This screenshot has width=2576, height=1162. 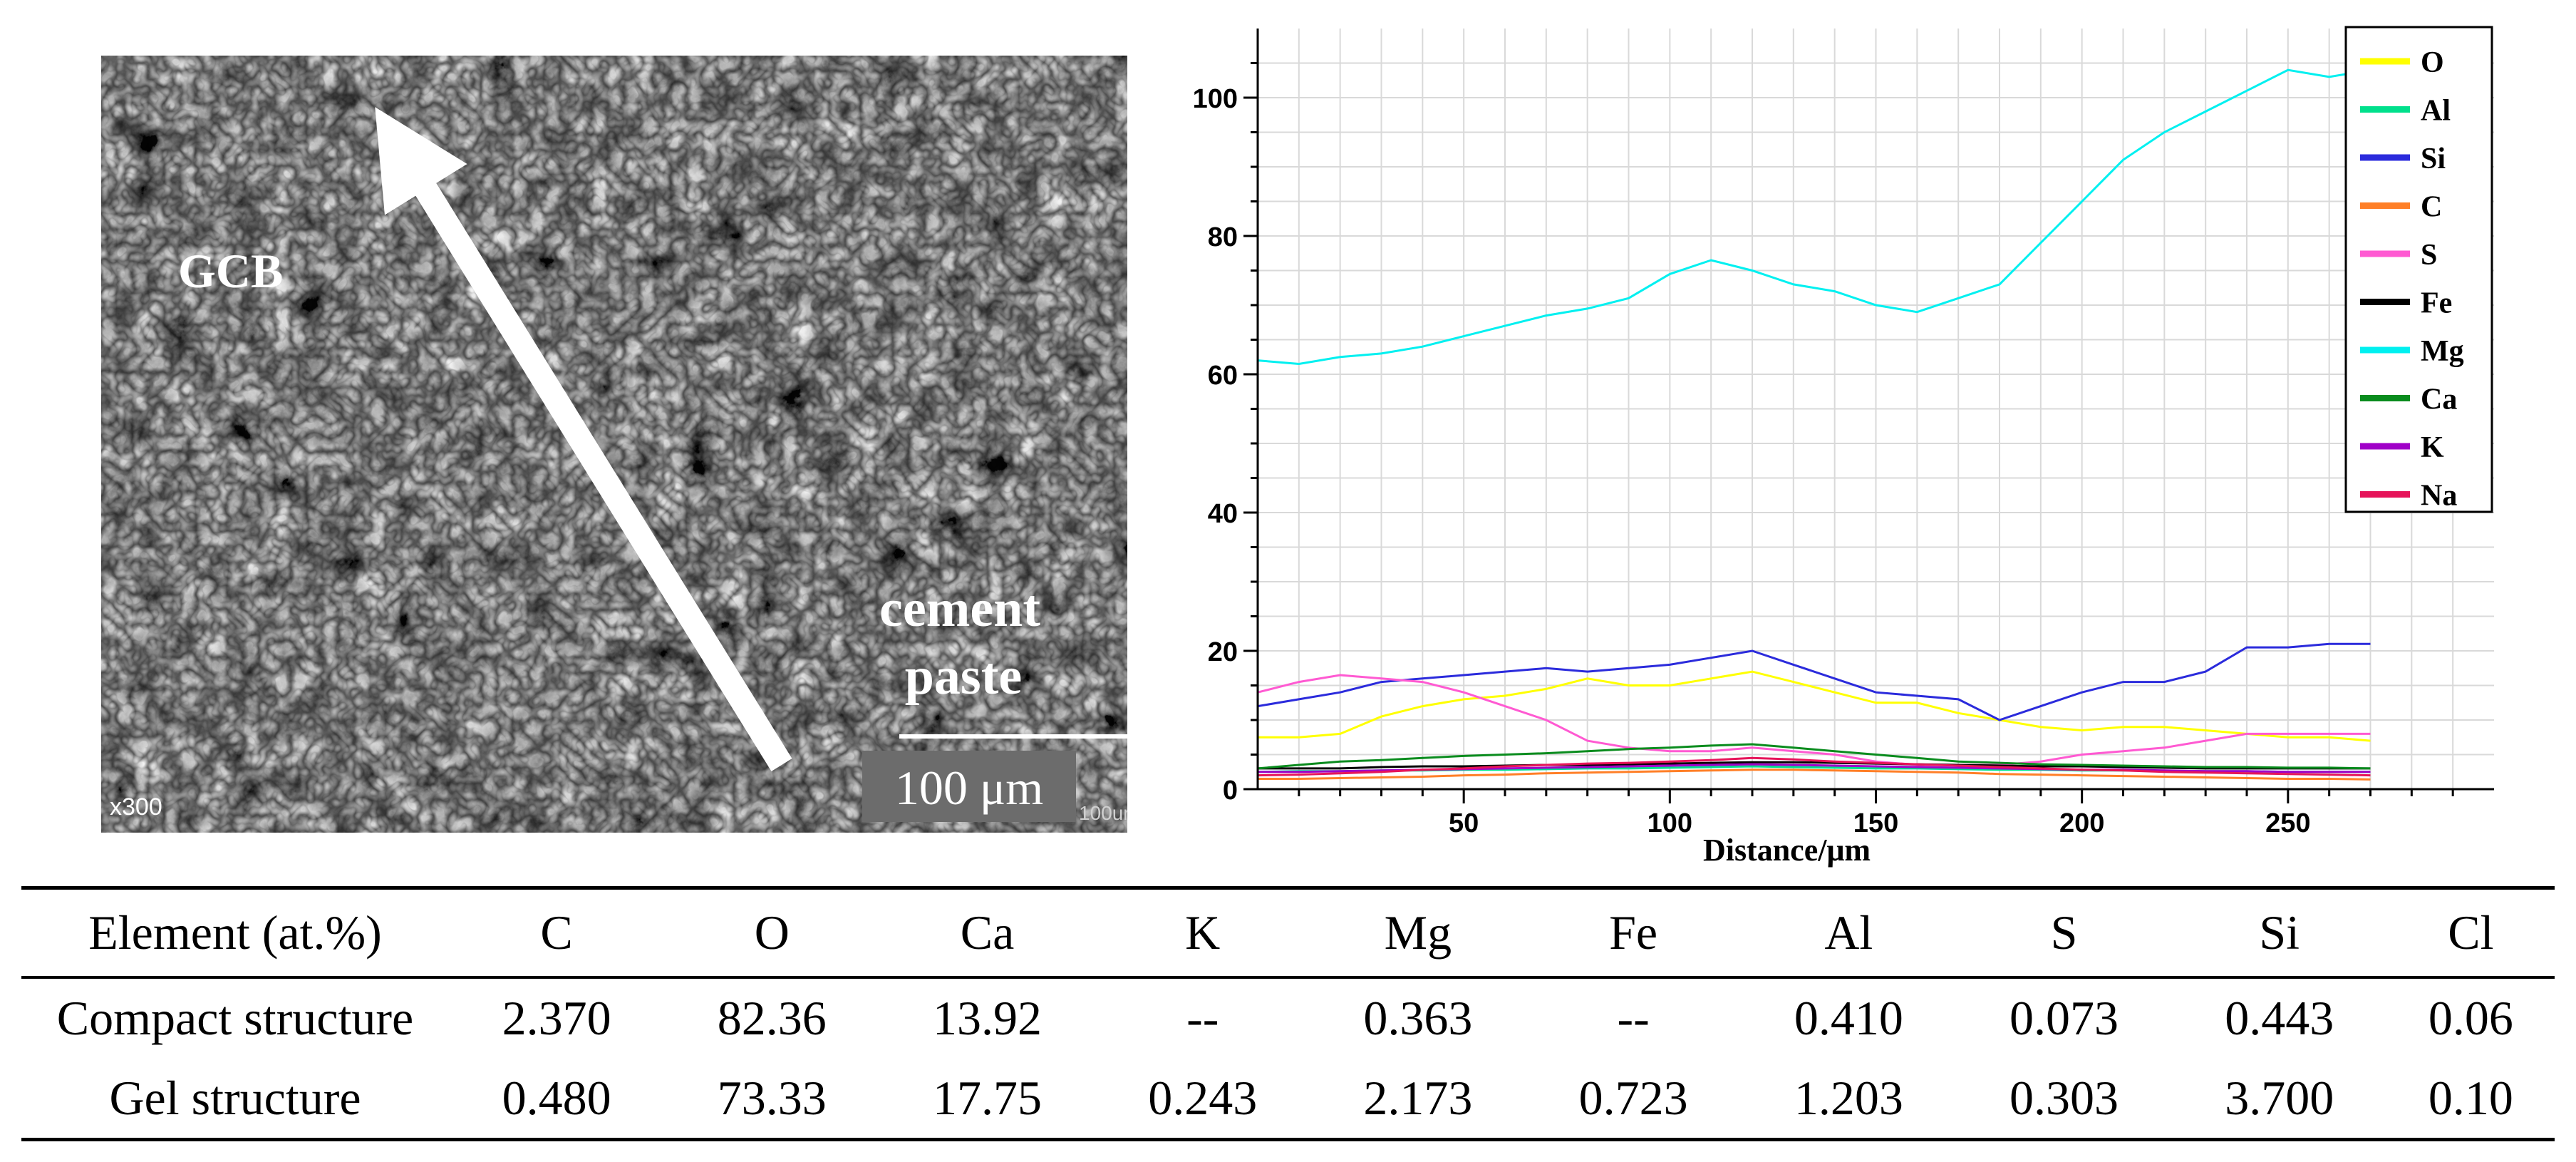 I want to click on magnification-label: x300, so click(x=136, y=807).